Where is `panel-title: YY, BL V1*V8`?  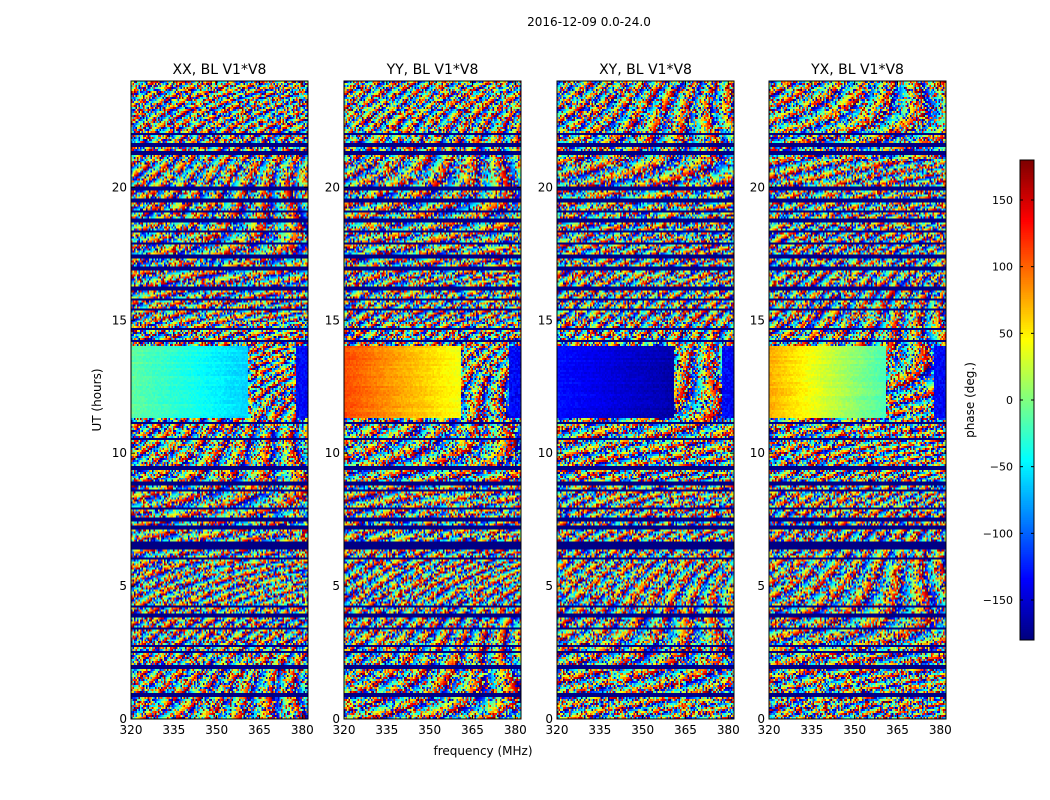
panel-title: YY, BL V1*V8 is located at coordinates (432, 70).